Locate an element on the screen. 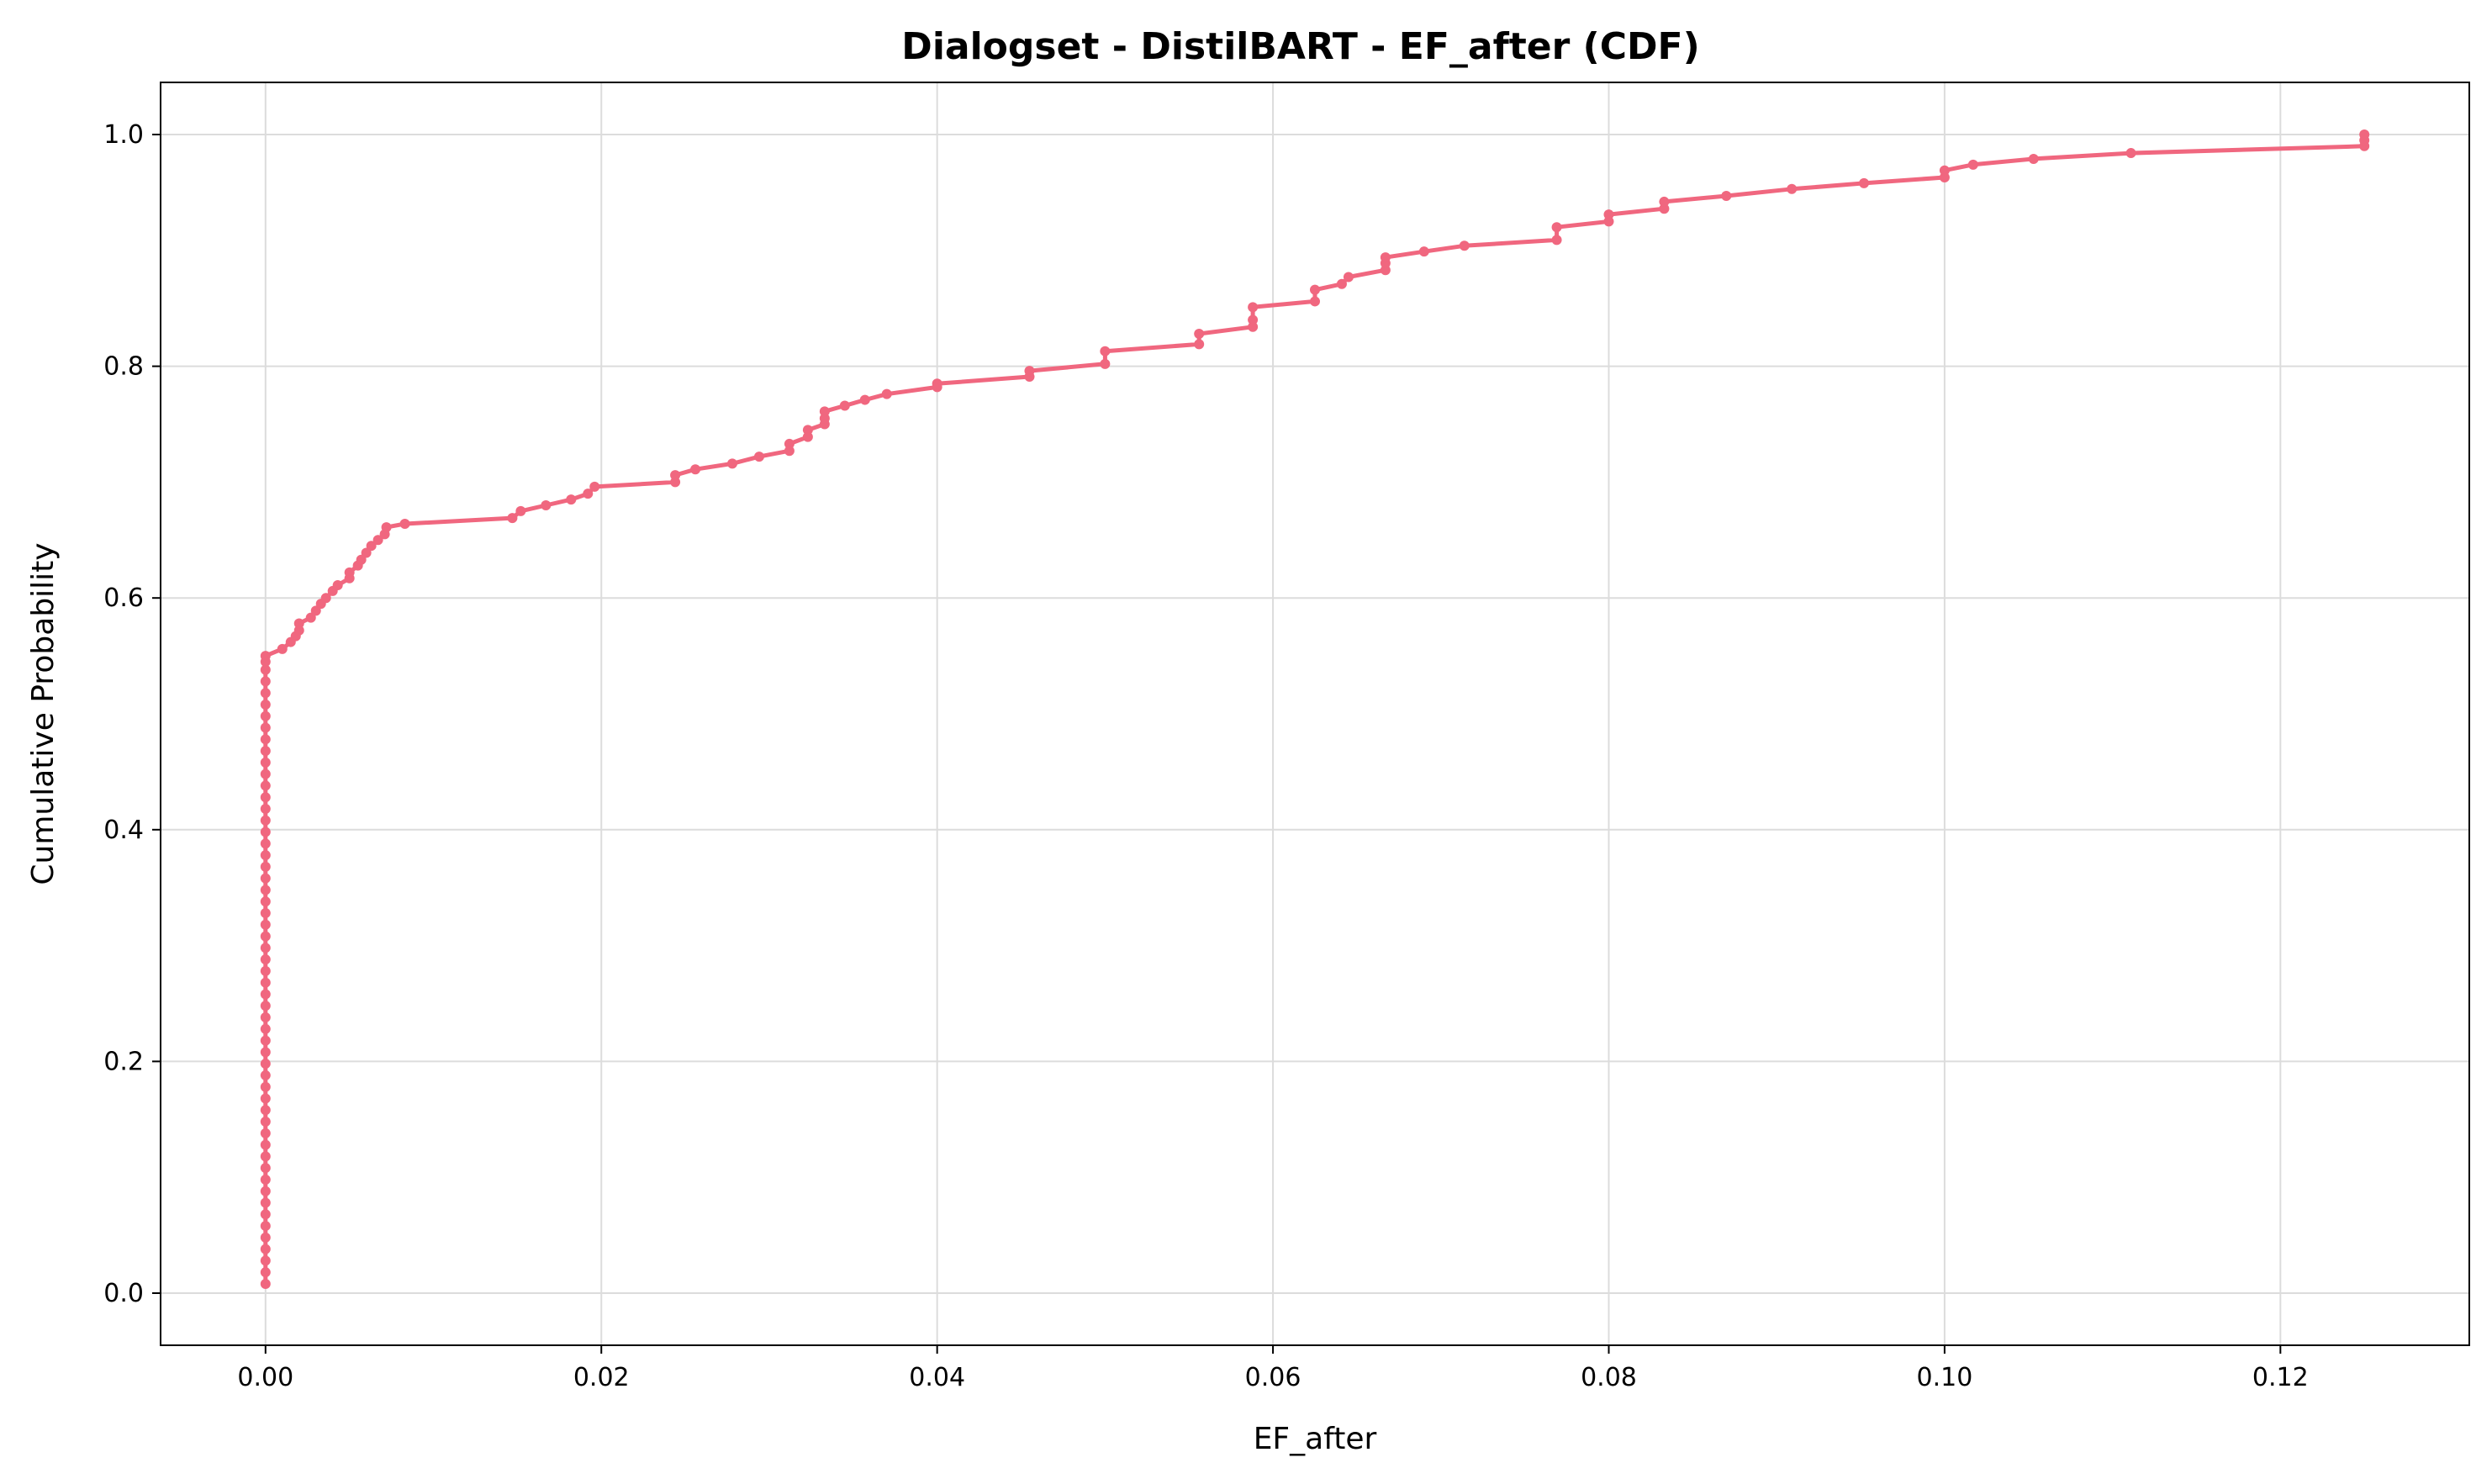 The image size is (2492, 1484). y-tick-label: 0.2 is located at coordinates (123, 1061).